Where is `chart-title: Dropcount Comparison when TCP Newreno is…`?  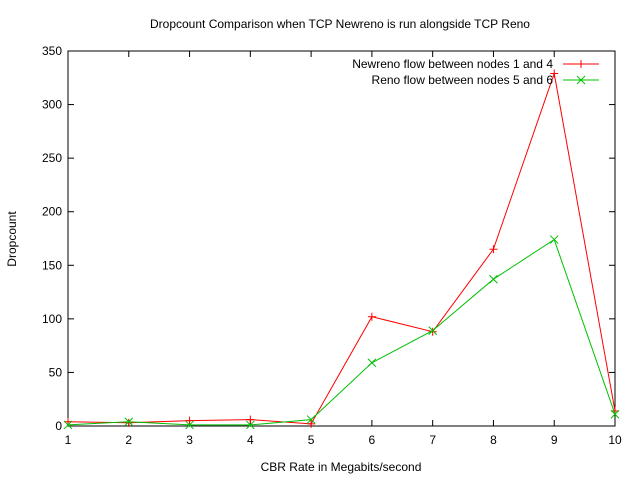 chart-title: Dropcount Comparison when TCP Newreno is… is located at coordinates (340, 24).